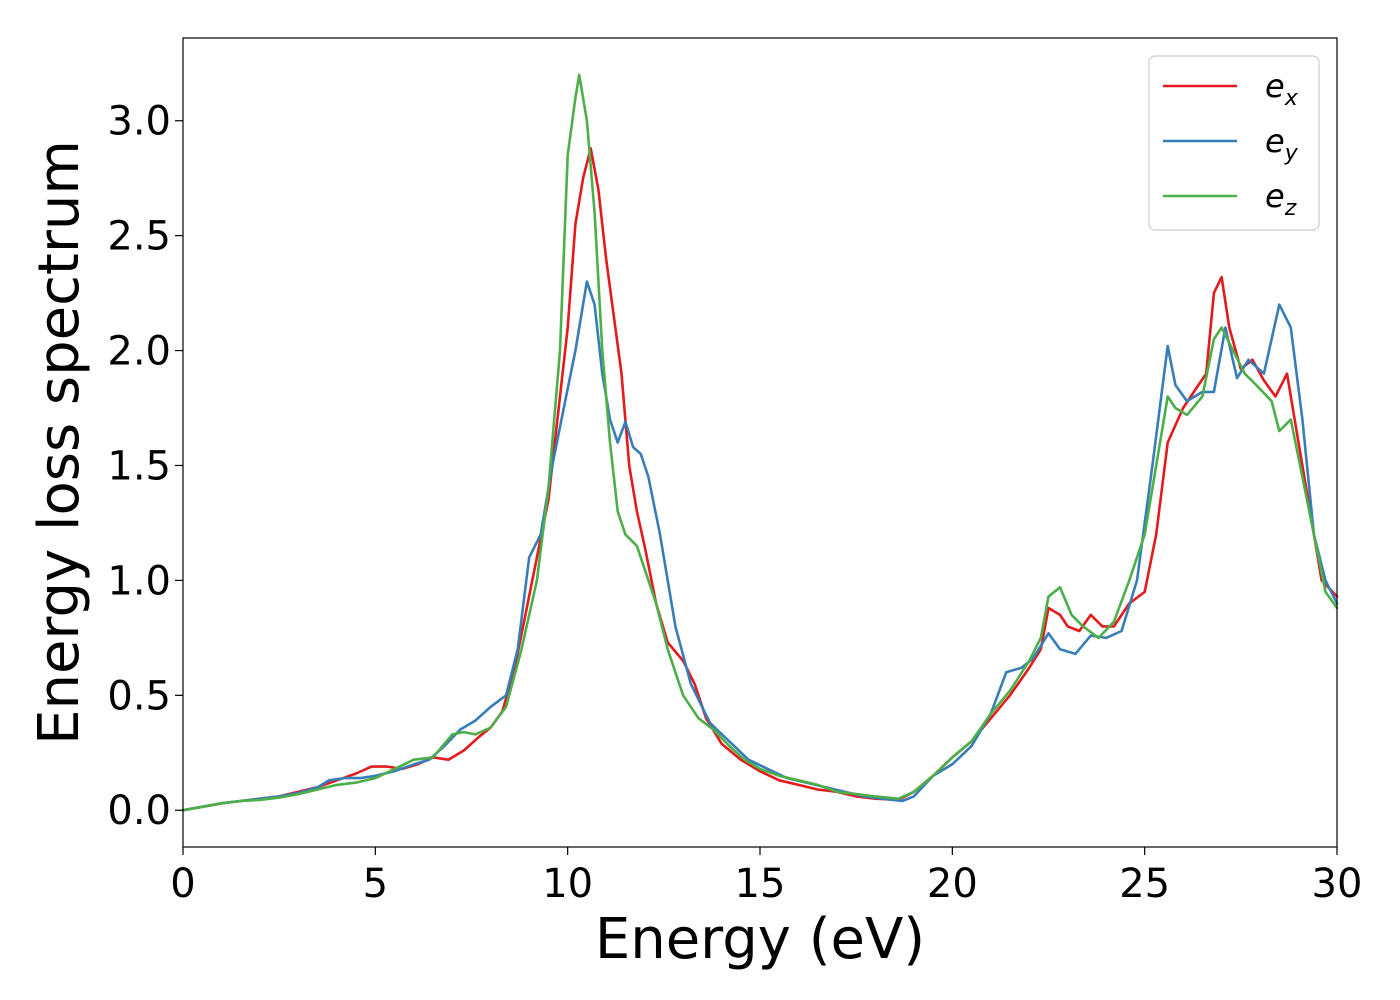 The image size is (1400, 1000). What do you see at coordinates (139, 581) in the screenshot?
I see `y-tick-label: 1.0` at bounding box center [139, 581].